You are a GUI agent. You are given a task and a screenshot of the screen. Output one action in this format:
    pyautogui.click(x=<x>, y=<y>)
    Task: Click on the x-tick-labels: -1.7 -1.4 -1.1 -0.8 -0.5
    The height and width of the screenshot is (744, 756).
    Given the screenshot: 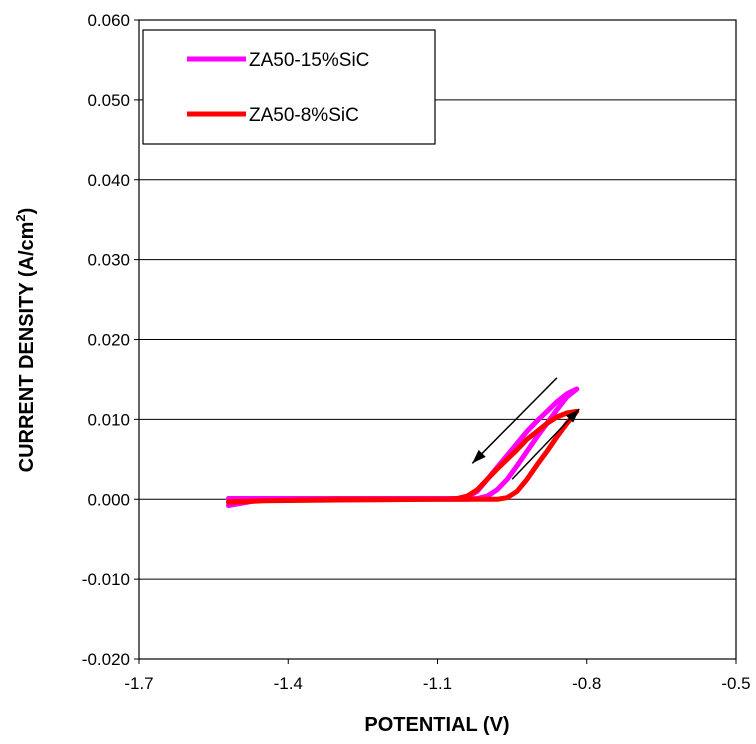 What is the action you would take?
    pyautogui.click(x=437, y=683)
    